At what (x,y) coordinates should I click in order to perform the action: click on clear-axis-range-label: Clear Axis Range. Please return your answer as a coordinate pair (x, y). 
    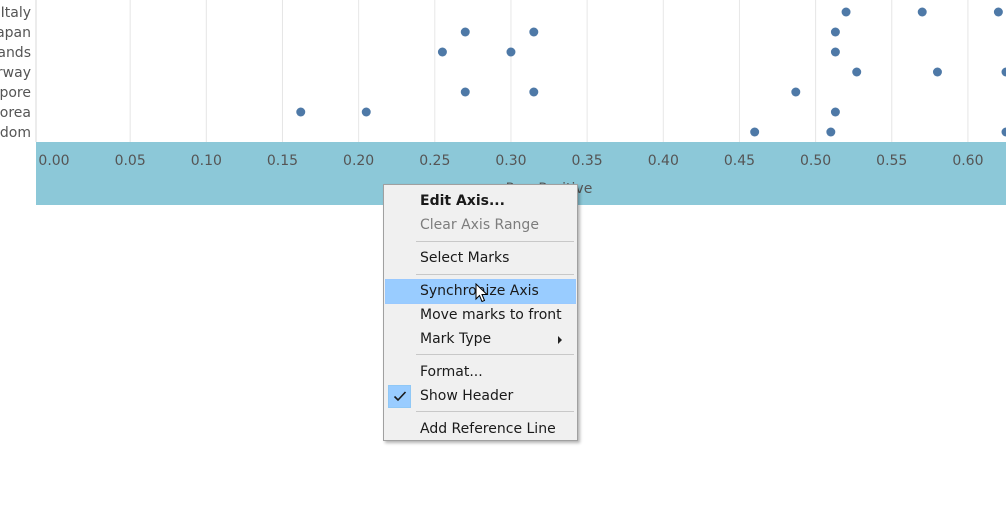
    Looking at the image, I should click on (479, 225).